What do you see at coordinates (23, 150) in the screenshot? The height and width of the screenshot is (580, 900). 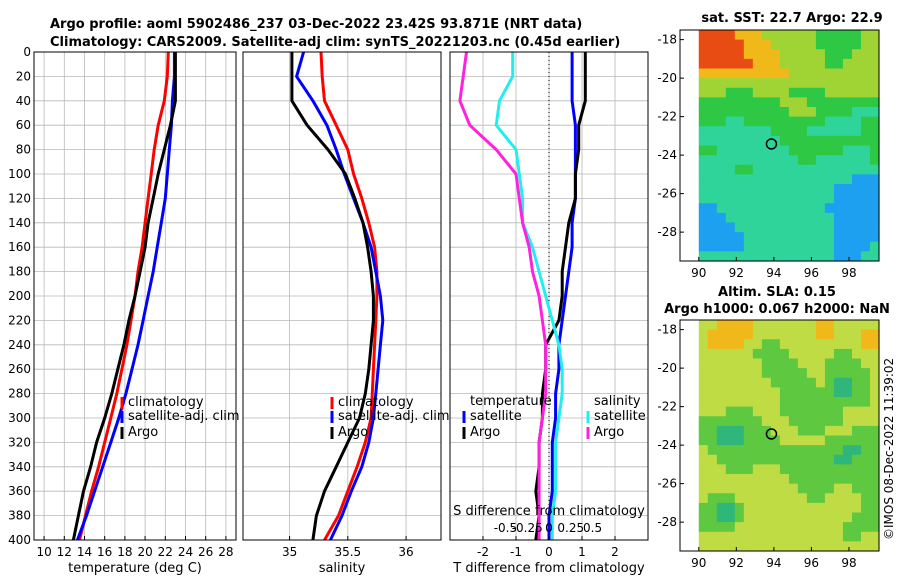 I see `depth-tick-label: 80` at bounding box center [23, 150].